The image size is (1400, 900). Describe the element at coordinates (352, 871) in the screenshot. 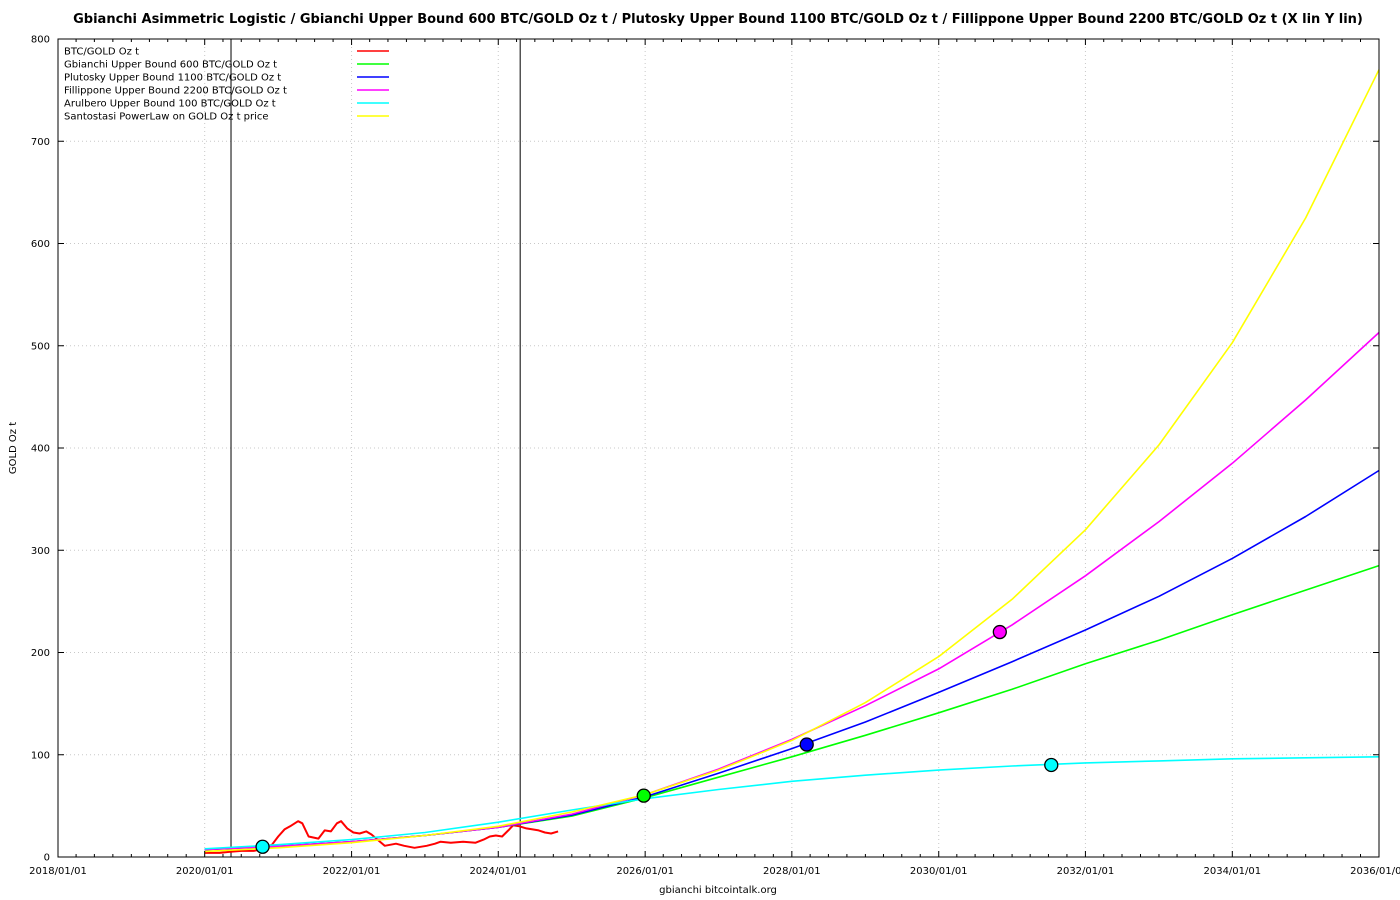

I see `x-tick-label: 2022/01/01` at that location.